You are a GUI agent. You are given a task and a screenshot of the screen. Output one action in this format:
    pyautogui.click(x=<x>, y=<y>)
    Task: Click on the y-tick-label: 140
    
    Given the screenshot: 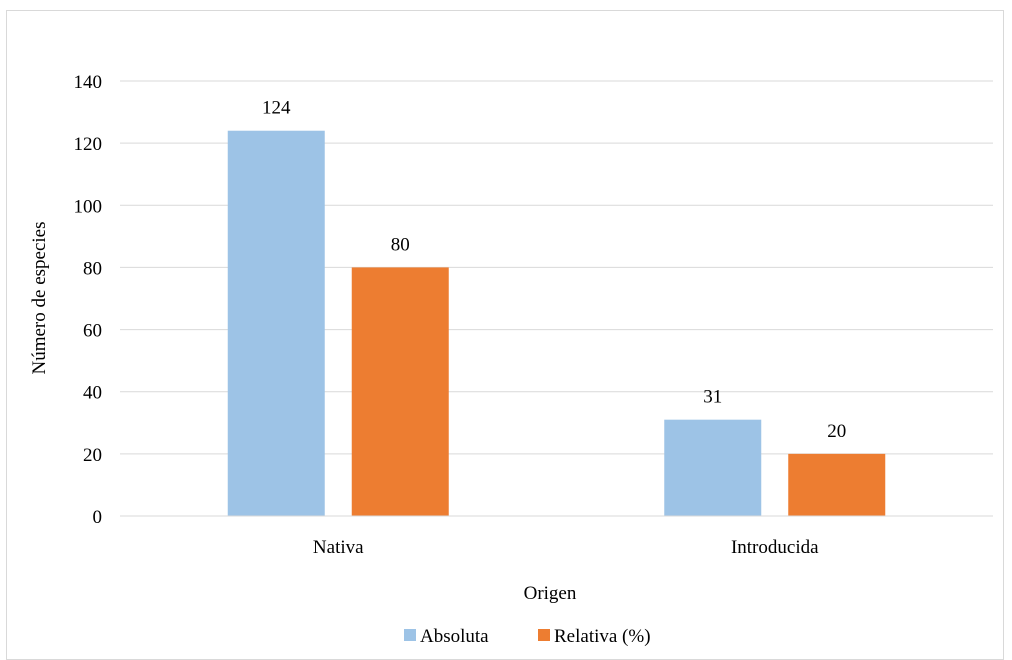 What is the action you would take?
    pyautogui.click(x=88, y=82)
    